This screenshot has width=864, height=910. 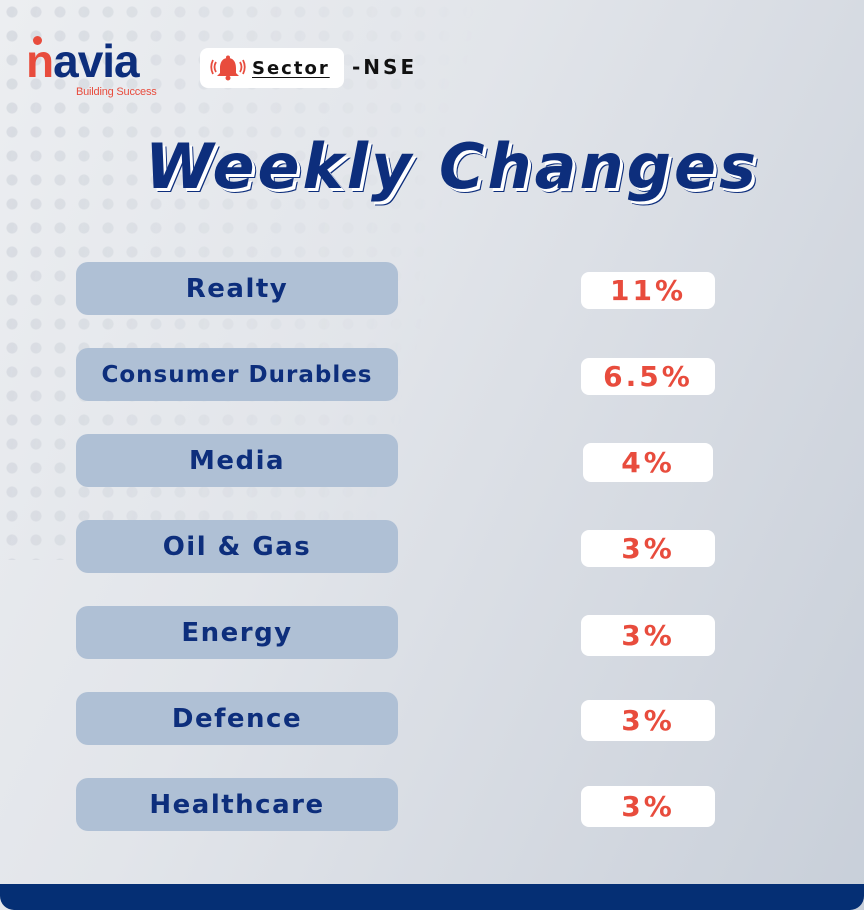 What do you see at coordinates (237, 288) in the screenshot?
I see `sector-name: Realty` at bounding box center [237, 288].